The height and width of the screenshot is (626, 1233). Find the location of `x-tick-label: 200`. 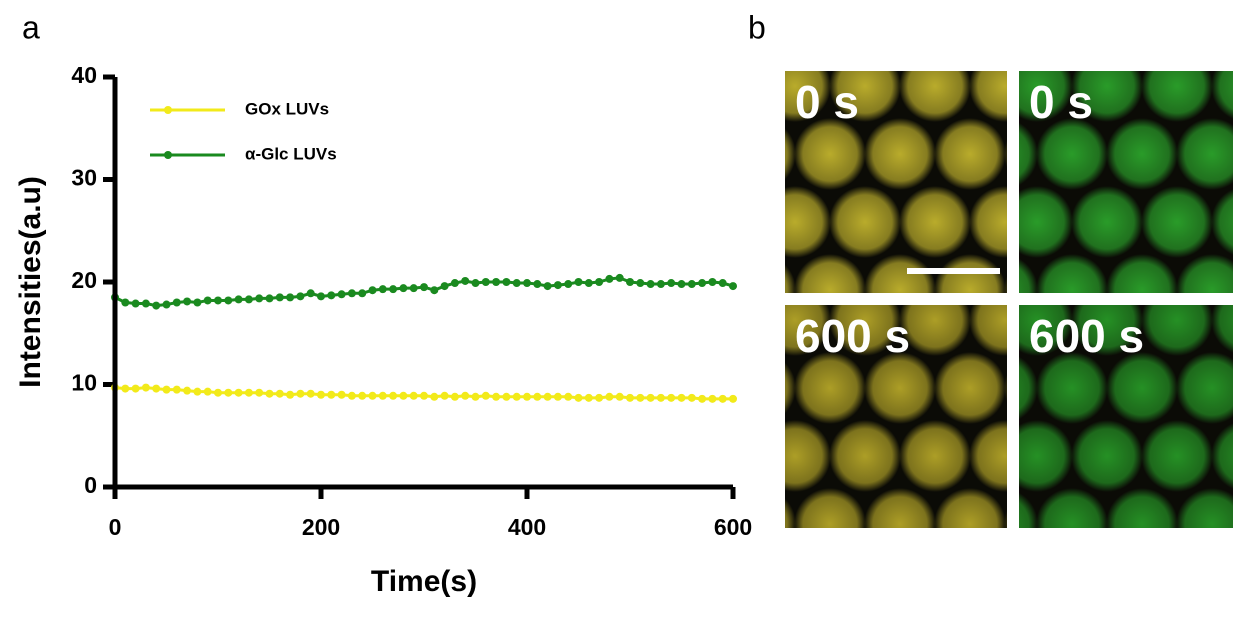

x-tick-label: 200 is located at coordinates (321, 527).